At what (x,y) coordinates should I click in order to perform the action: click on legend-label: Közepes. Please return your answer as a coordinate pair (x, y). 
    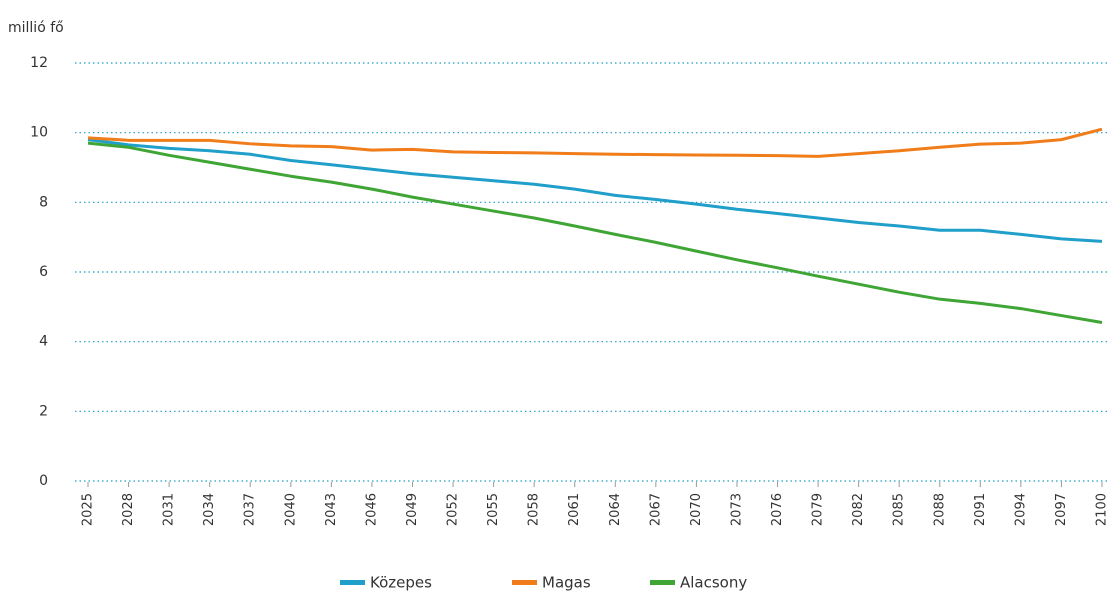
    Looking at the image, I should click on (401, 583).